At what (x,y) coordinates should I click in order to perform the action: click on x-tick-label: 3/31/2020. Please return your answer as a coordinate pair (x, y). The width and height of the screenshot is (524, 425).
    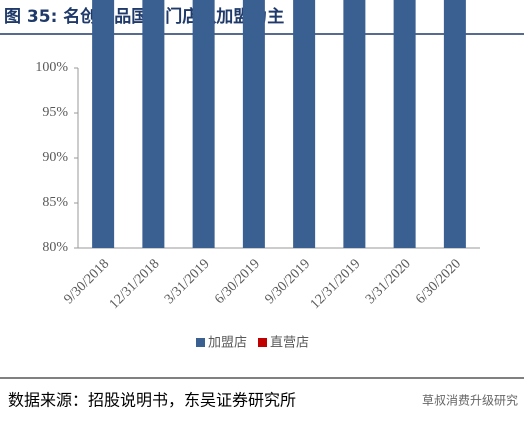
    Looking at the image, I should click on (388, 281).